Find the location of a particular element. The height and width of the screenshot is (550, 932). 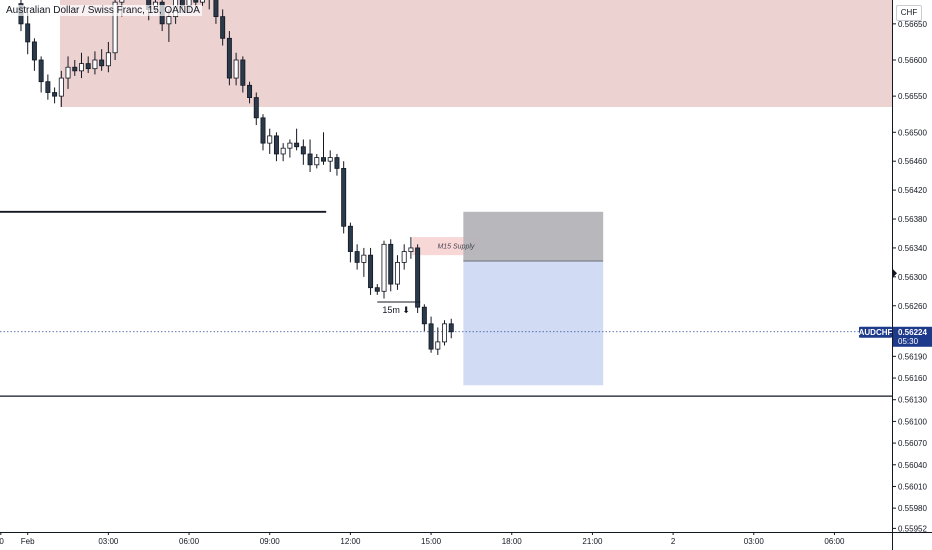

price-tick-label: 0.56100 is located at coordinates (912, 421).